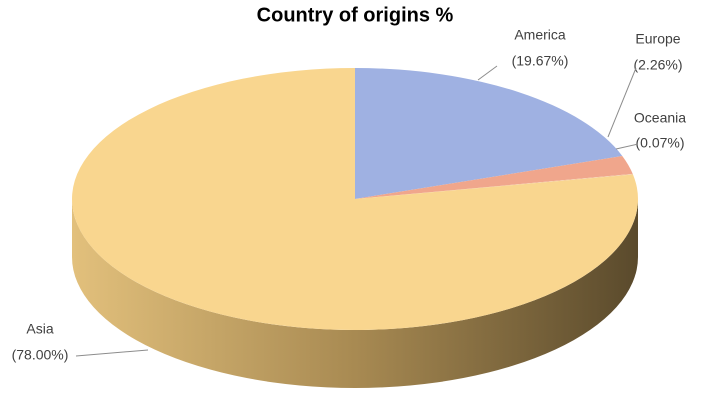 The height and width of the screenshot is (402, 708). Describe the element at coordinates (40, 355) in the screenshot. I see `value-label: (78.00%)` at that location.